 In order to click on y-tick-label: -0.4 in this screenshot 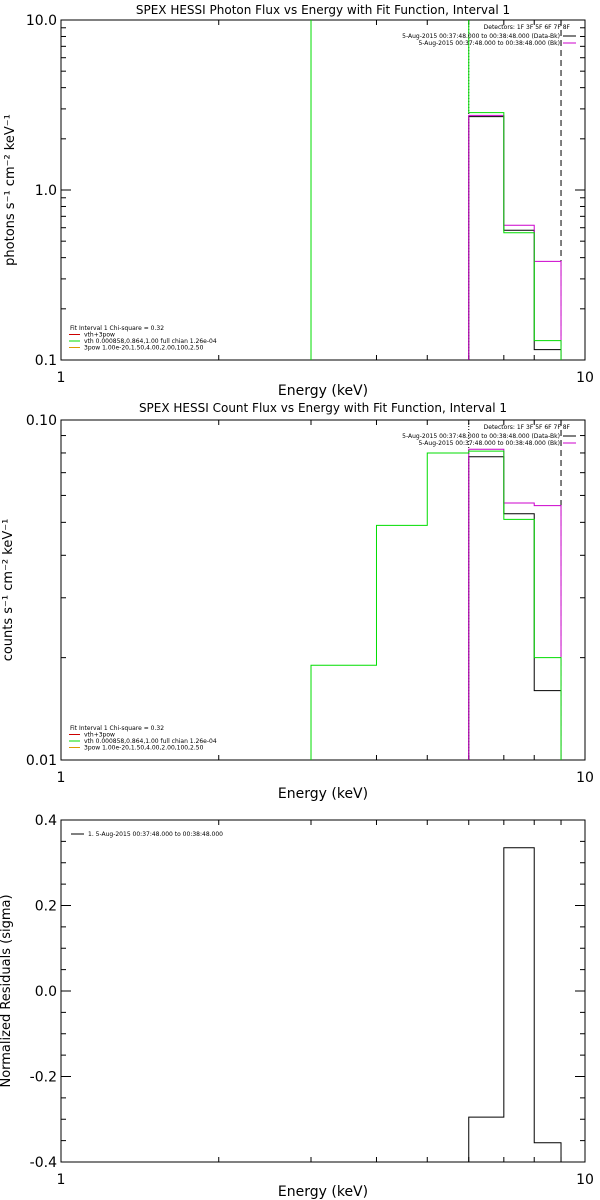, I will do `click(43, 1163)`.